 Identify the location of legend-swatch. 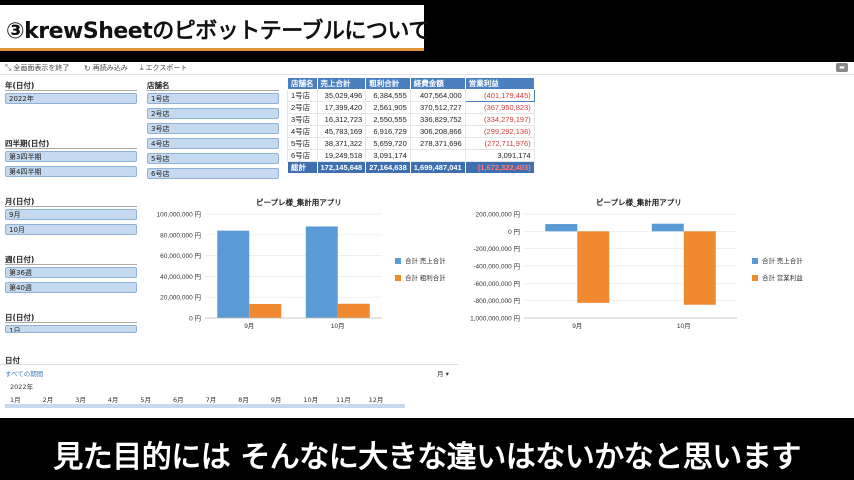
(398, 278).